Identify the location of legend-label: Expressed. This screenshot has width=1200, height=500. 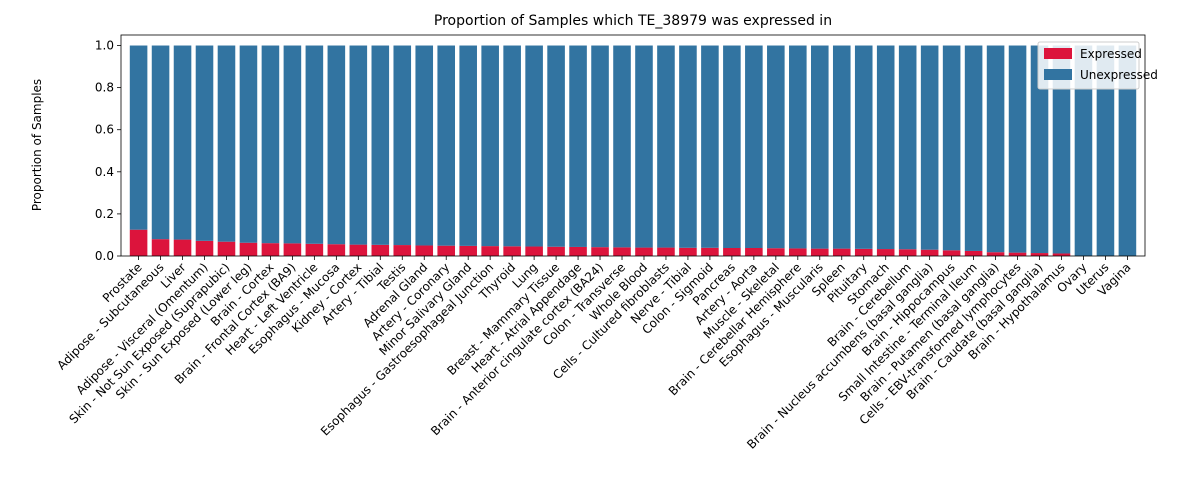
(1111, 54).